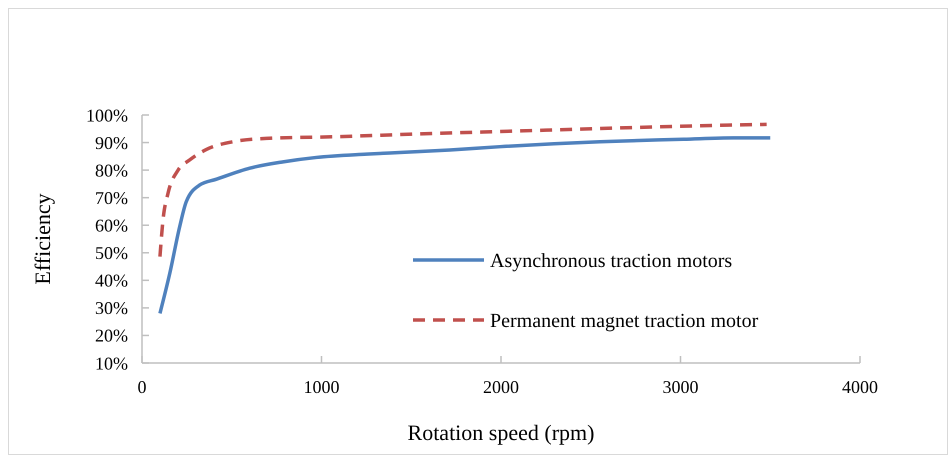 The width and height of the screenshot is (949, 460). I want to click on x-tick-label: 0, so click(142, 387).